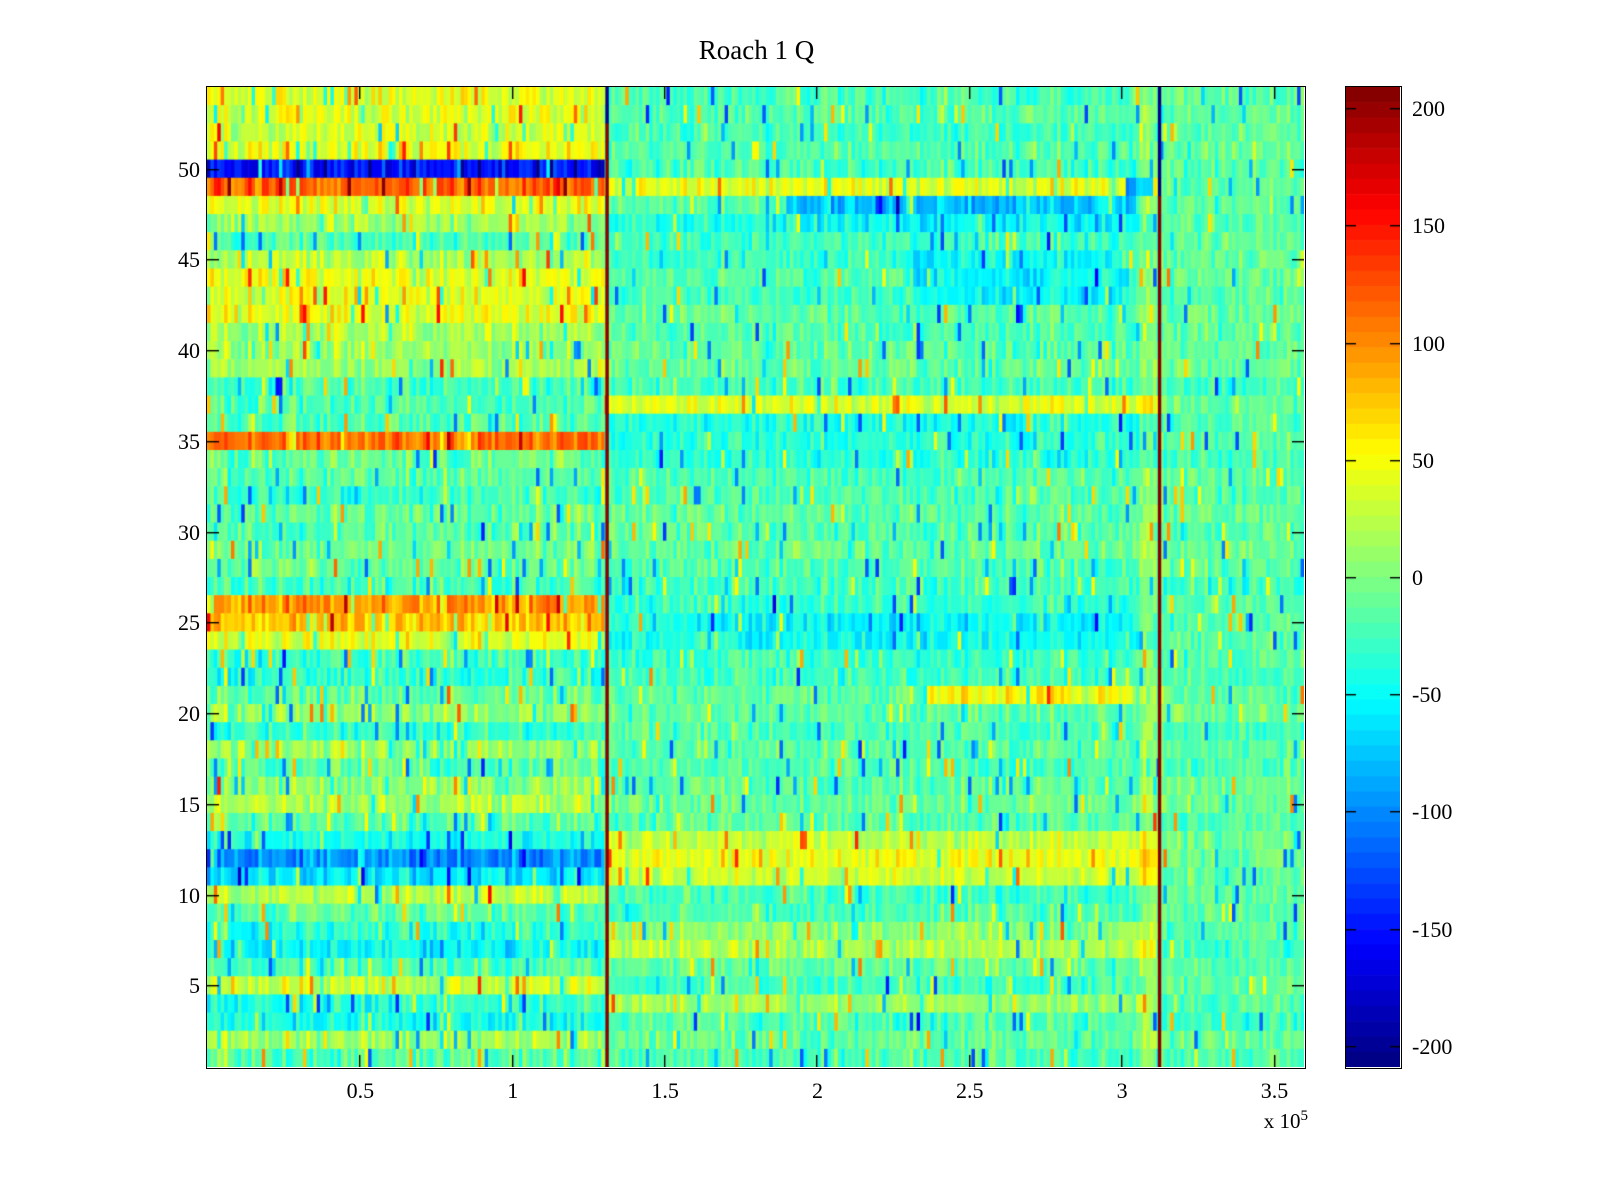 Image resolution: width=1600 pixels, height=1200 pixels. I want to click on y-tick-label: 40, so click(189, 351).